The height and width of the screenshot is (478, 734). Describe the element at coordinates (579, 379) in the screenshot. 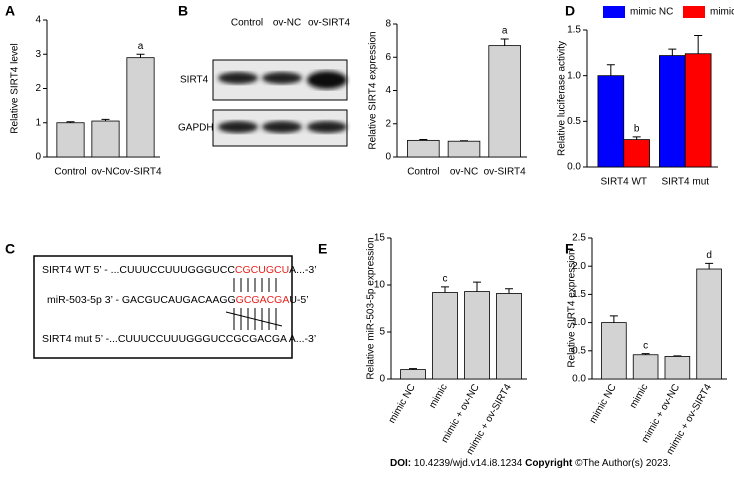

I see `y-tick-label: 0.0` at that location.